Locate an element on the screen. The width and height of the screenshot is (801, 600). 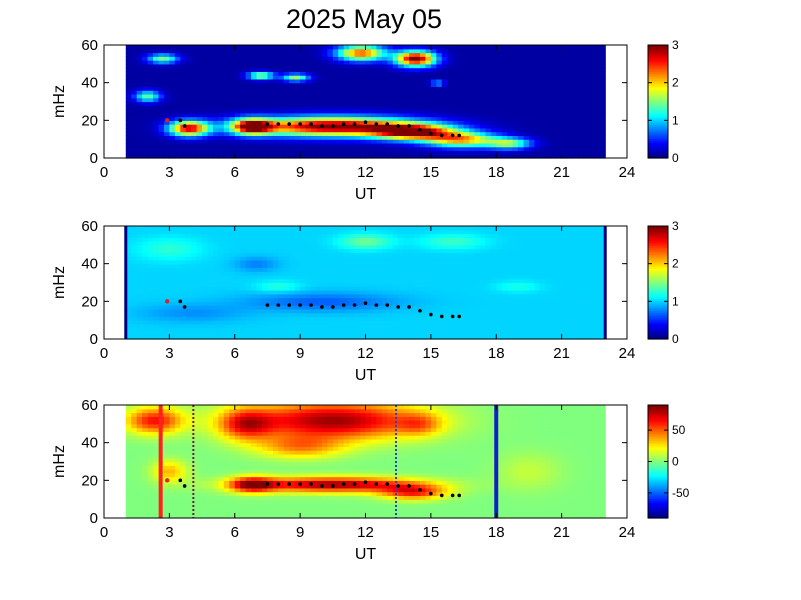
colorbar-tick-label: 3 is located at coordinates (675, 226).